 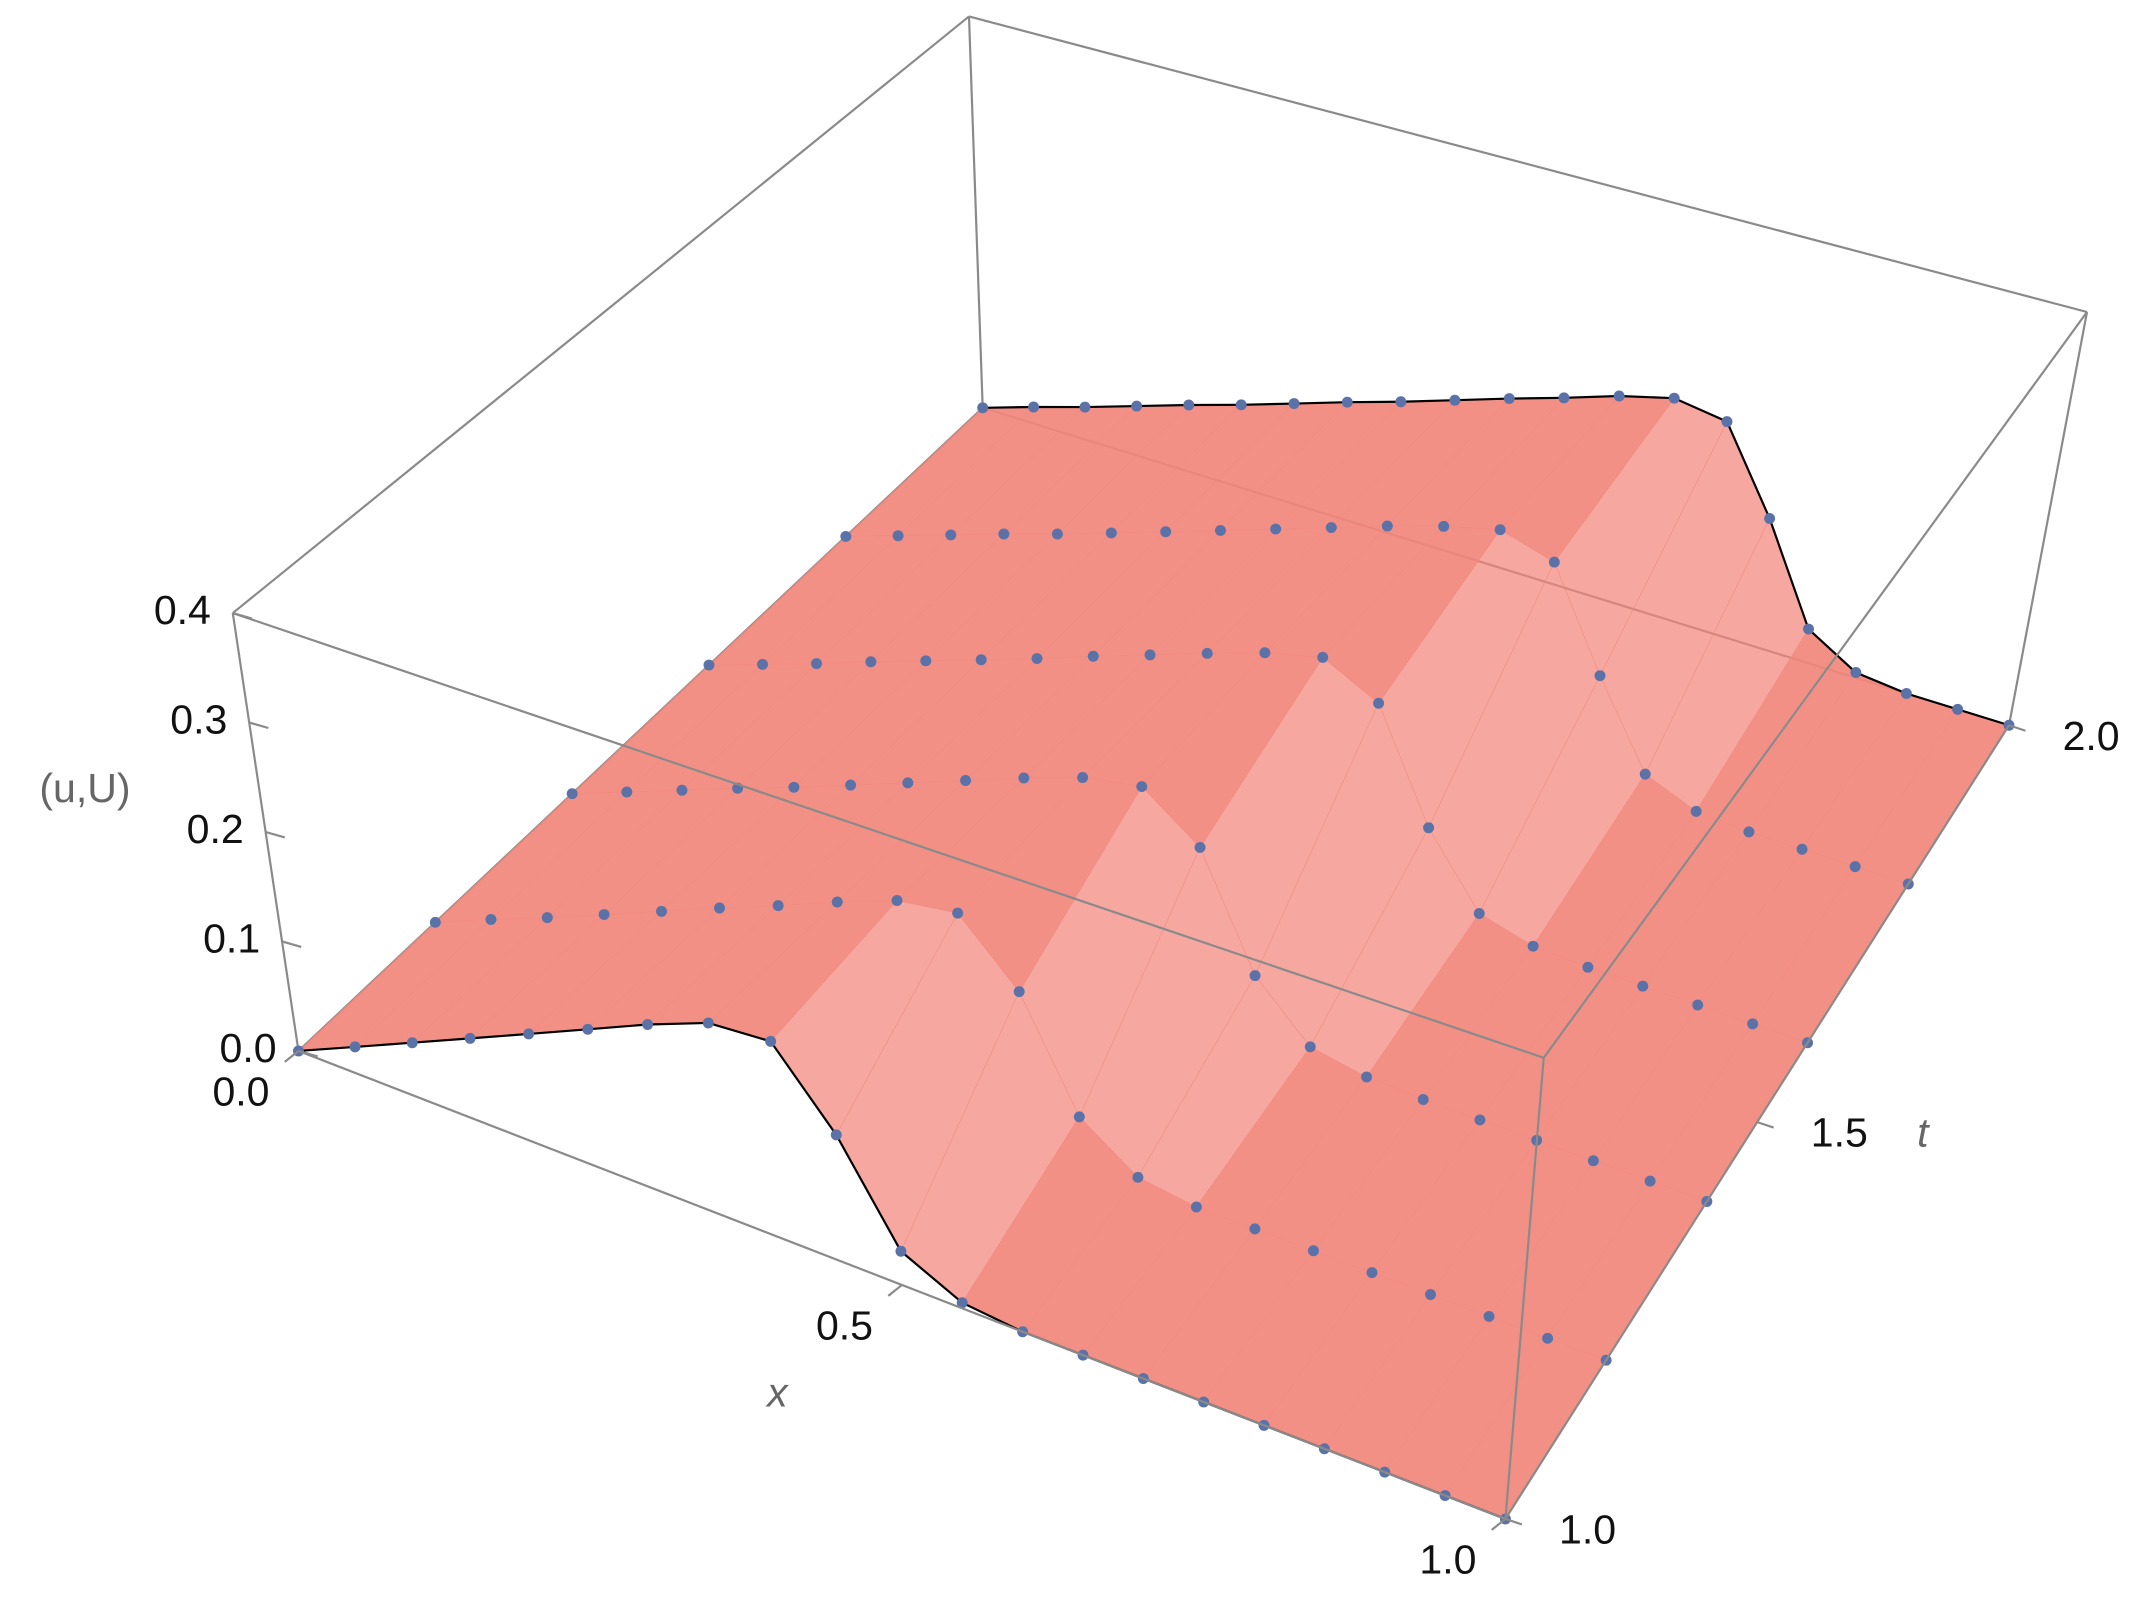 What do you see at coordinates (1514, 1521) in the screenshot?
I see `y-tick` at bounding box center [1514, 1521].